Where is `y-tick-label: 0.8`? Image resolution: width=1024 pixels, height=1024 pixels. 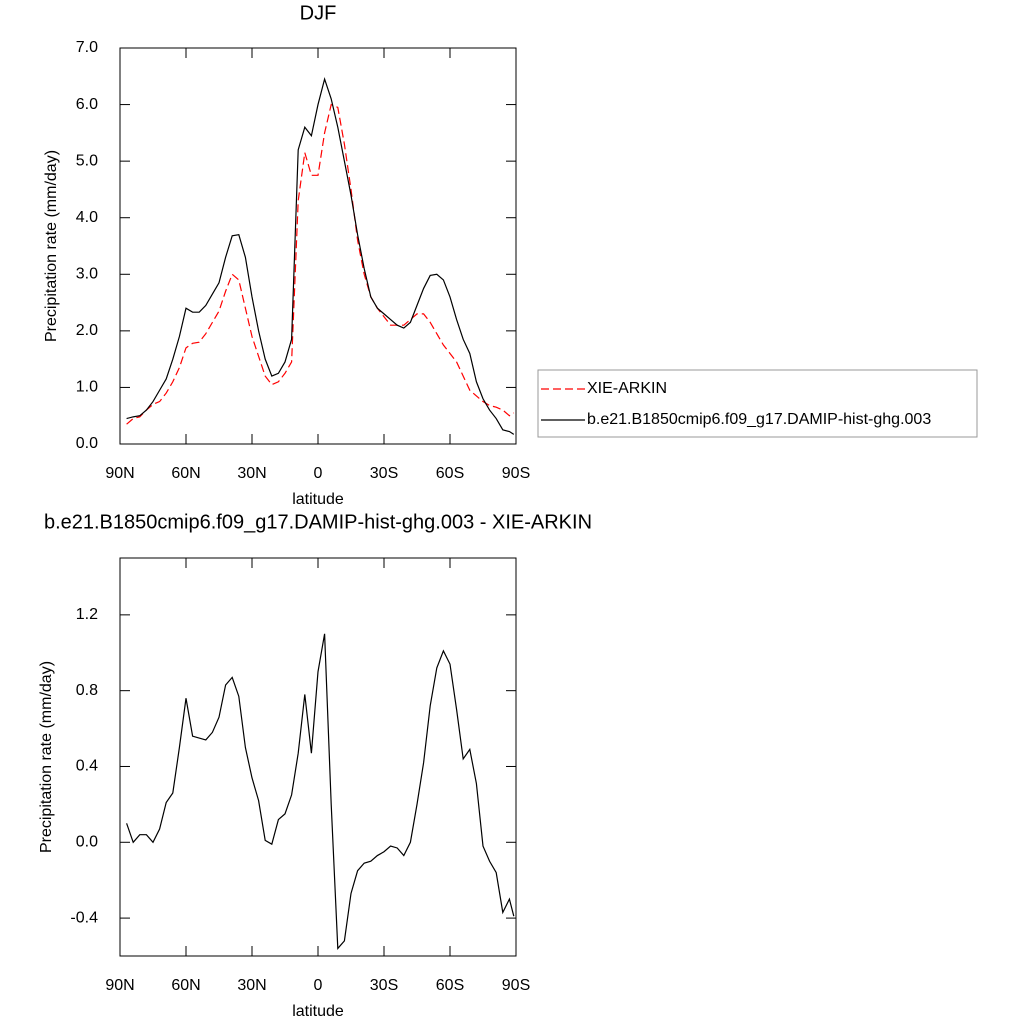
y-tick-label: 0.8 is located at coordinates (87, 690).